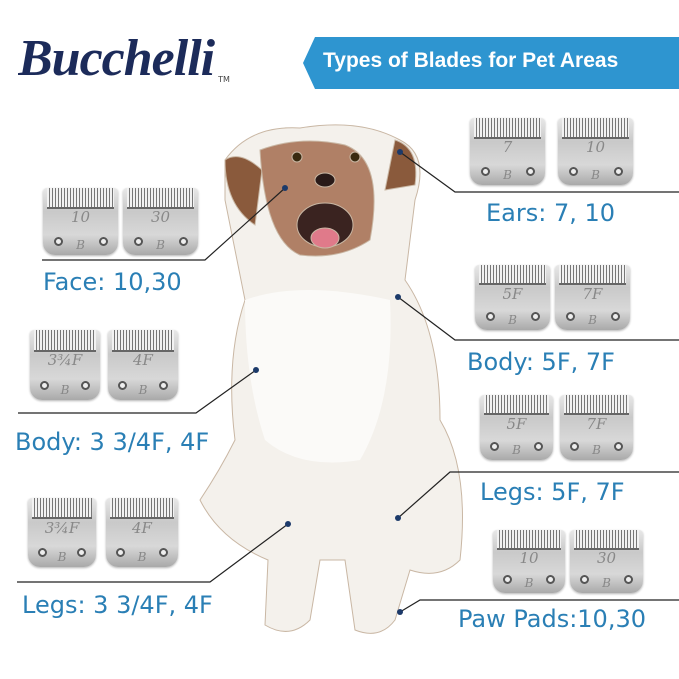 This screenshot has height=679, width=679. I want to click on label-paw-pads: Paw Pads:10,30, so click(552, 619).